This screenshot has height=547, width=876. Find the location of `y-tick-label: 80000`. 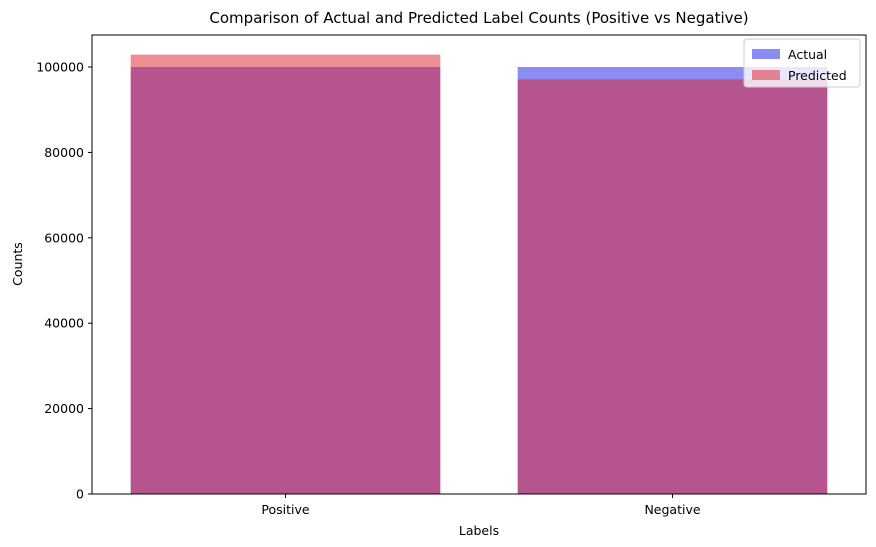

y-tick-label: 80000 is located at coordinates (64, 152).